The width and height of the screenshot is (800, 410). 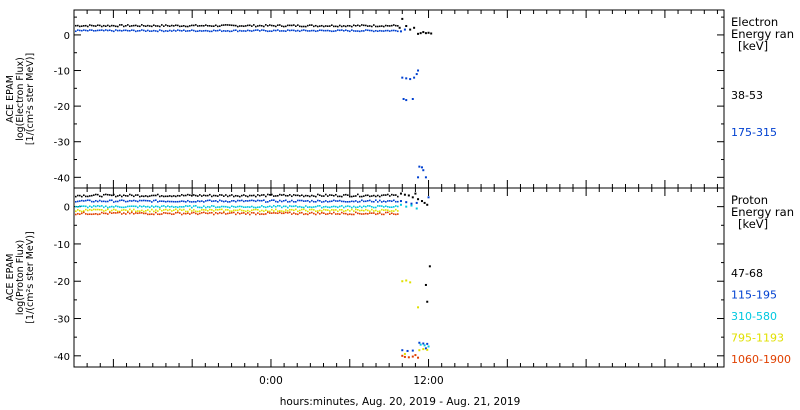 I want to click on y-axis-label: ACE EPAM, so click(x=10, y=278).